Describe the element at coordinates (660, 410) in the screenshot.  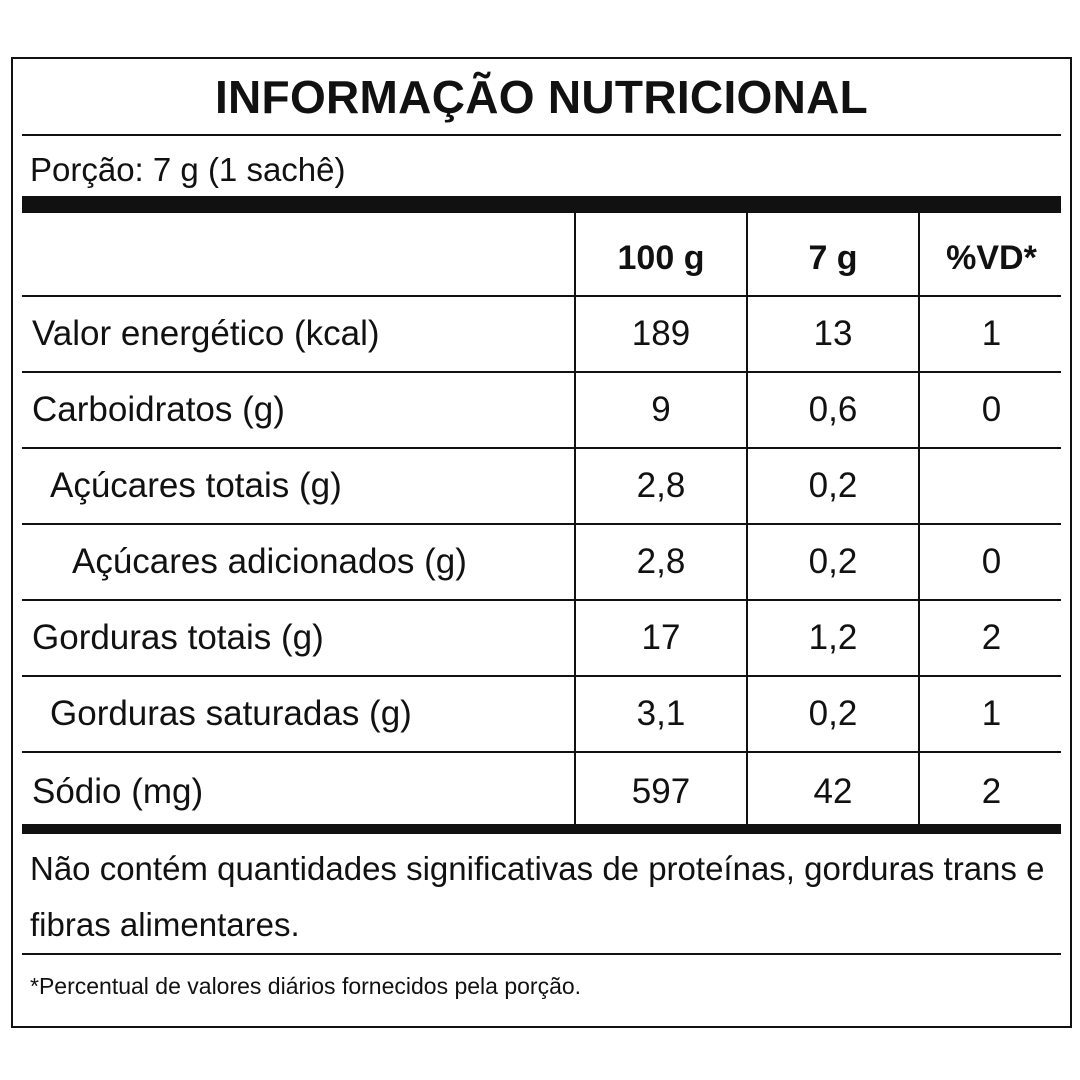
I see `value-per-100g: 9` at that location.